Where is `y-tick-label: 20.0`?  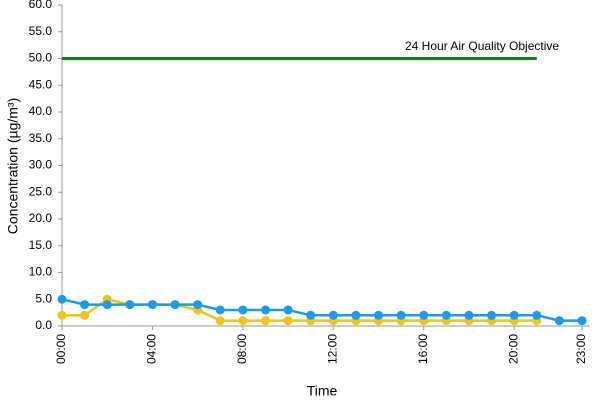 y-tick-label: 20.0 is located at coordinates (41, 218).